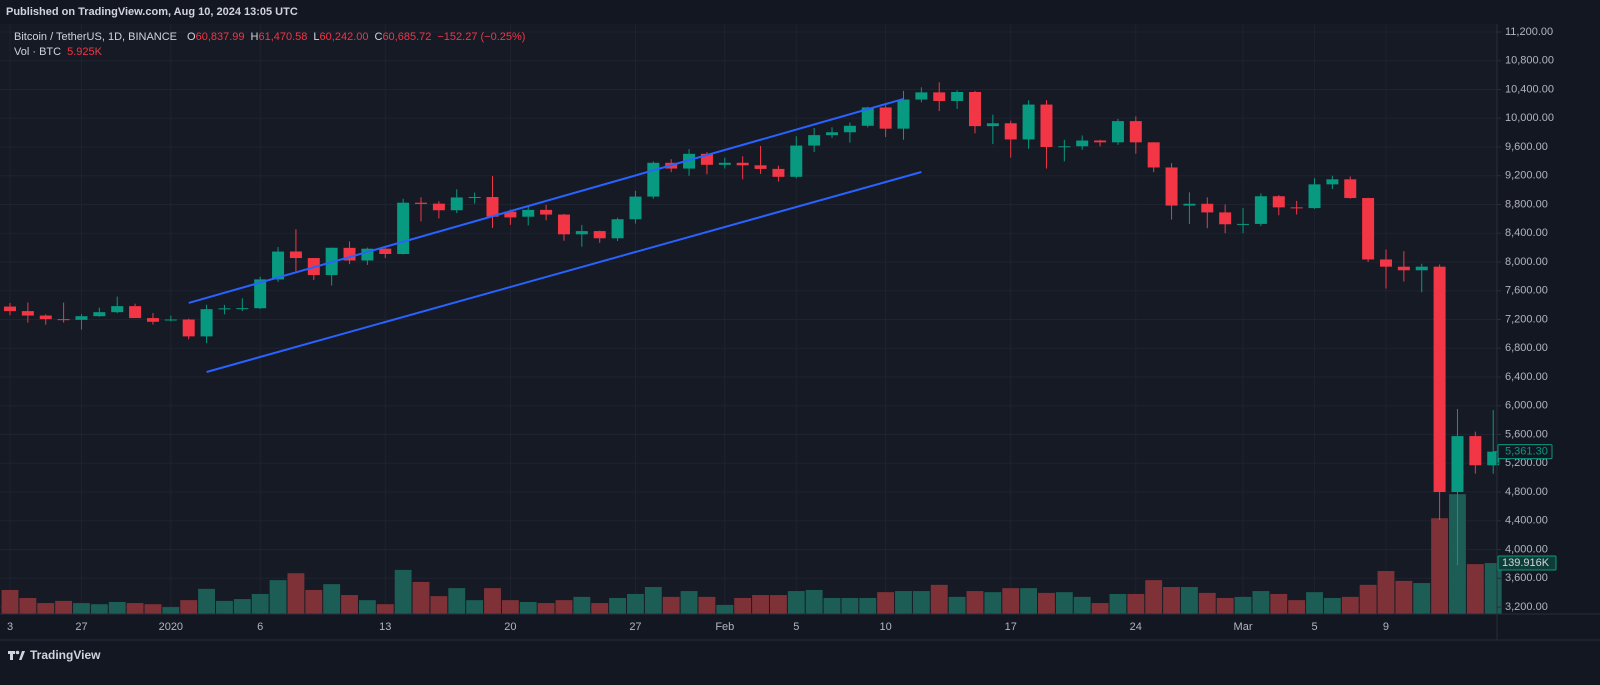  What do you see at coordinates (1011, 627) in the screenshot?
I see `x-tick-label: 17` at bounding box center [1011, 627].